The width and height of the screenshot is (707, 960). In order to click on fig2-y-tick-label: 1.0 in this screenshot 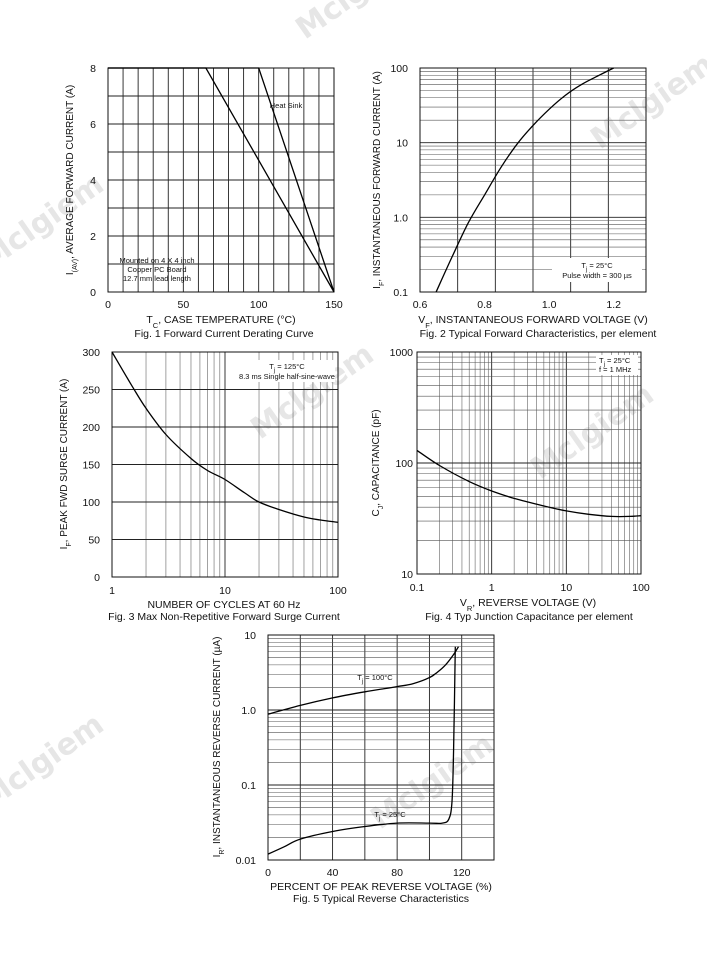, I will do `click(400, 218)`.